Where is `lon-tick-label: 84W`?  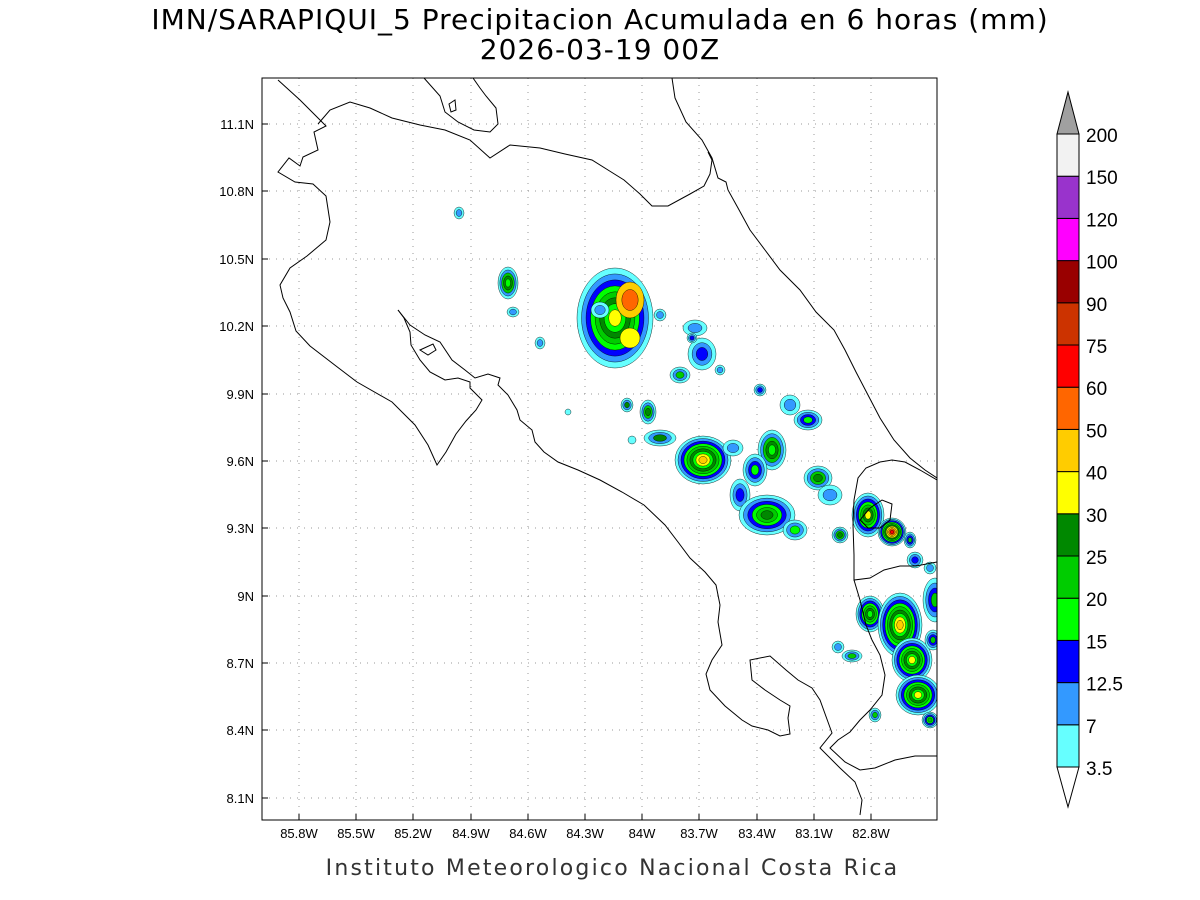
lon-tick-label: 84W is located at coordinates (642, 833).